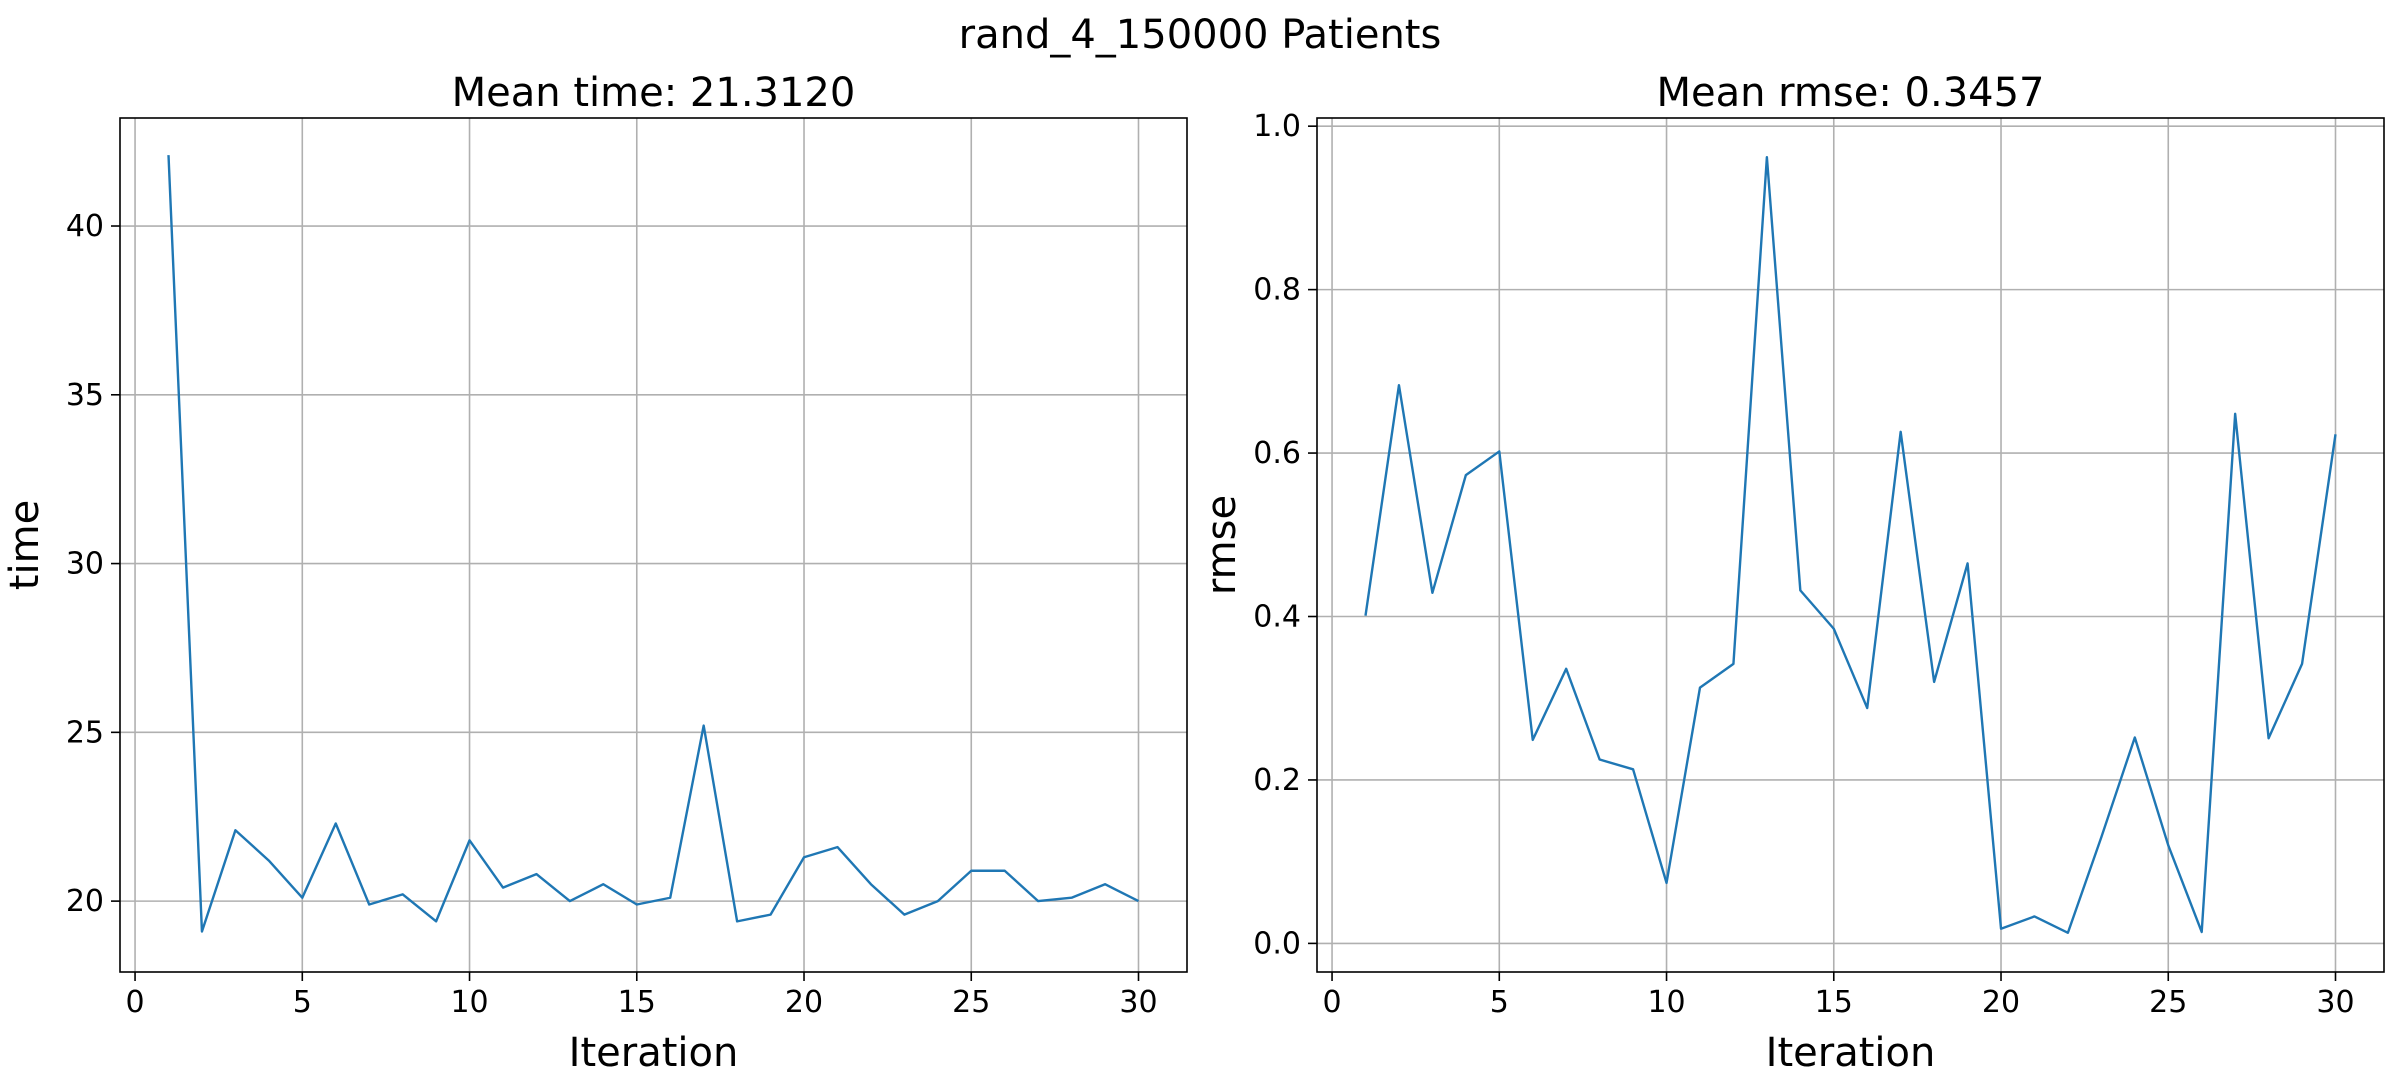 The width and height of the screenshot is (2400, 1080). I want to click on chart1-y-tick-label: 35, so click(85, 395).